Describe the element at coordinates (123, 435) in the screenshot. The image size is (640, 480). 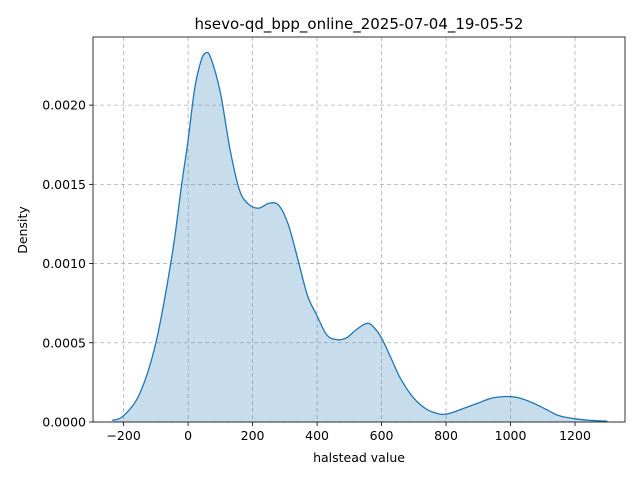
I see `x-tick-label: −200` at that location.